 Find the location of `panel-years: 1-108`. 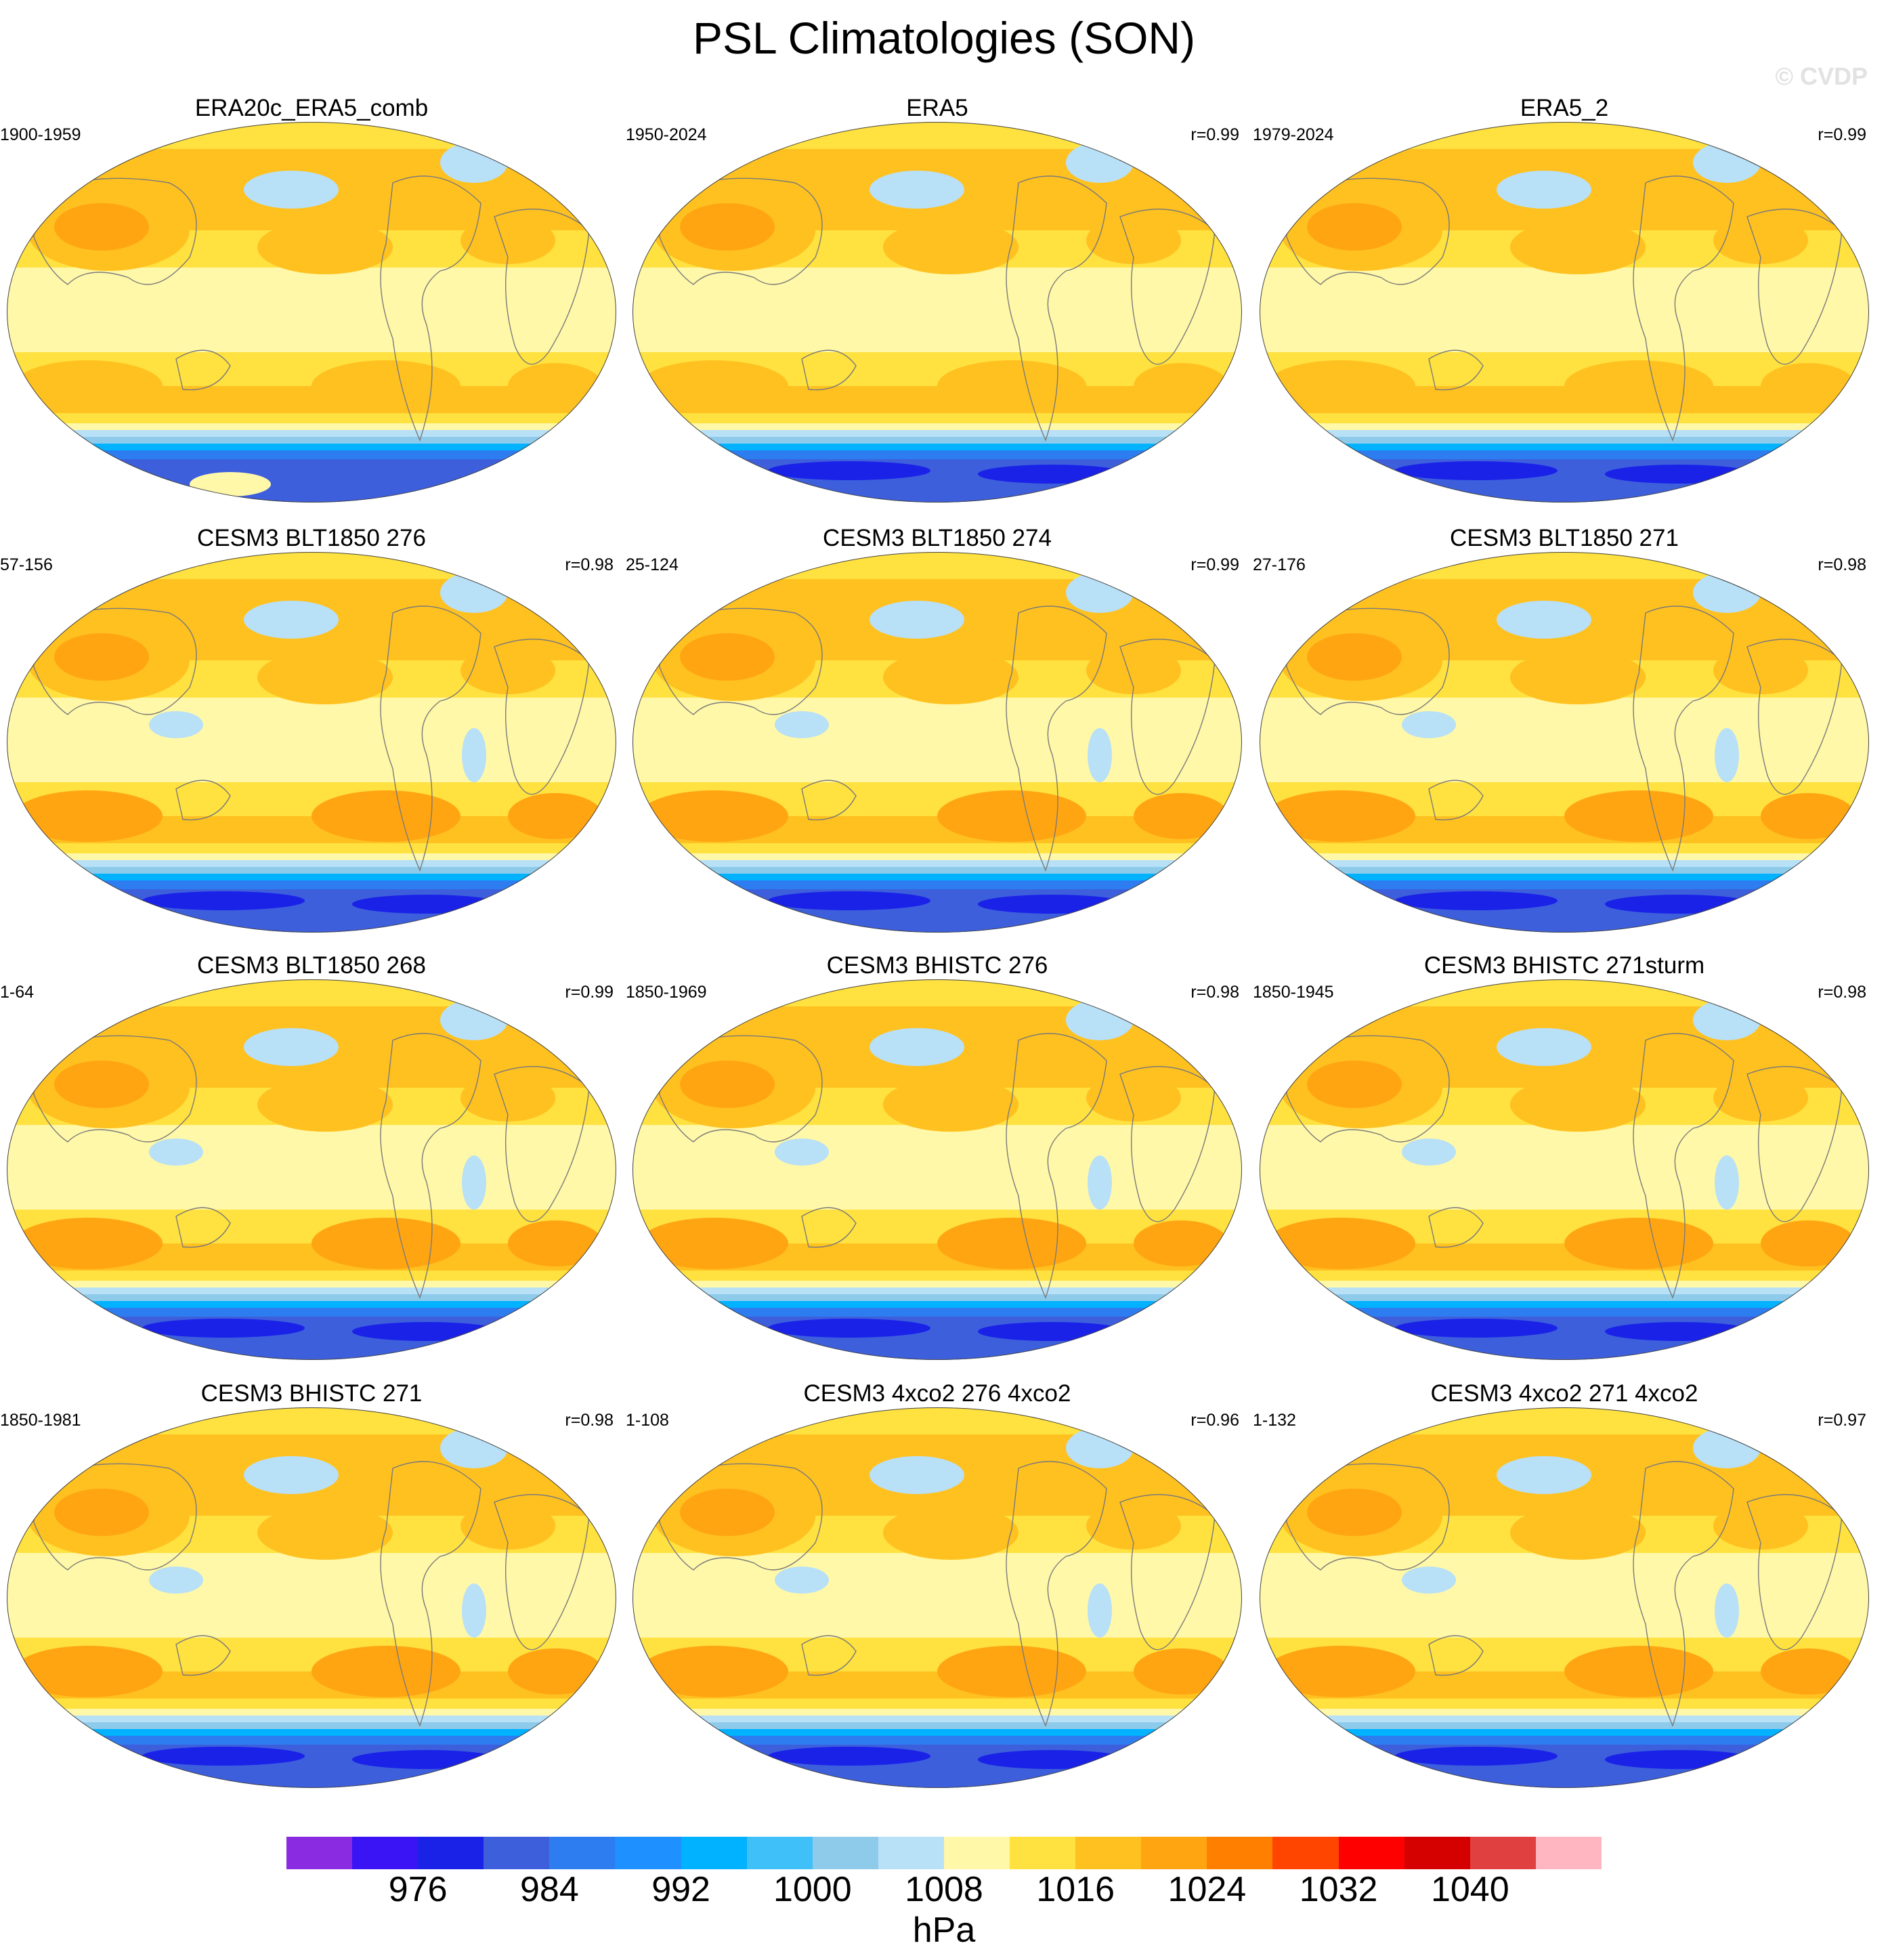

panel-years: 1-108 is located at coordinates (647, 1420).